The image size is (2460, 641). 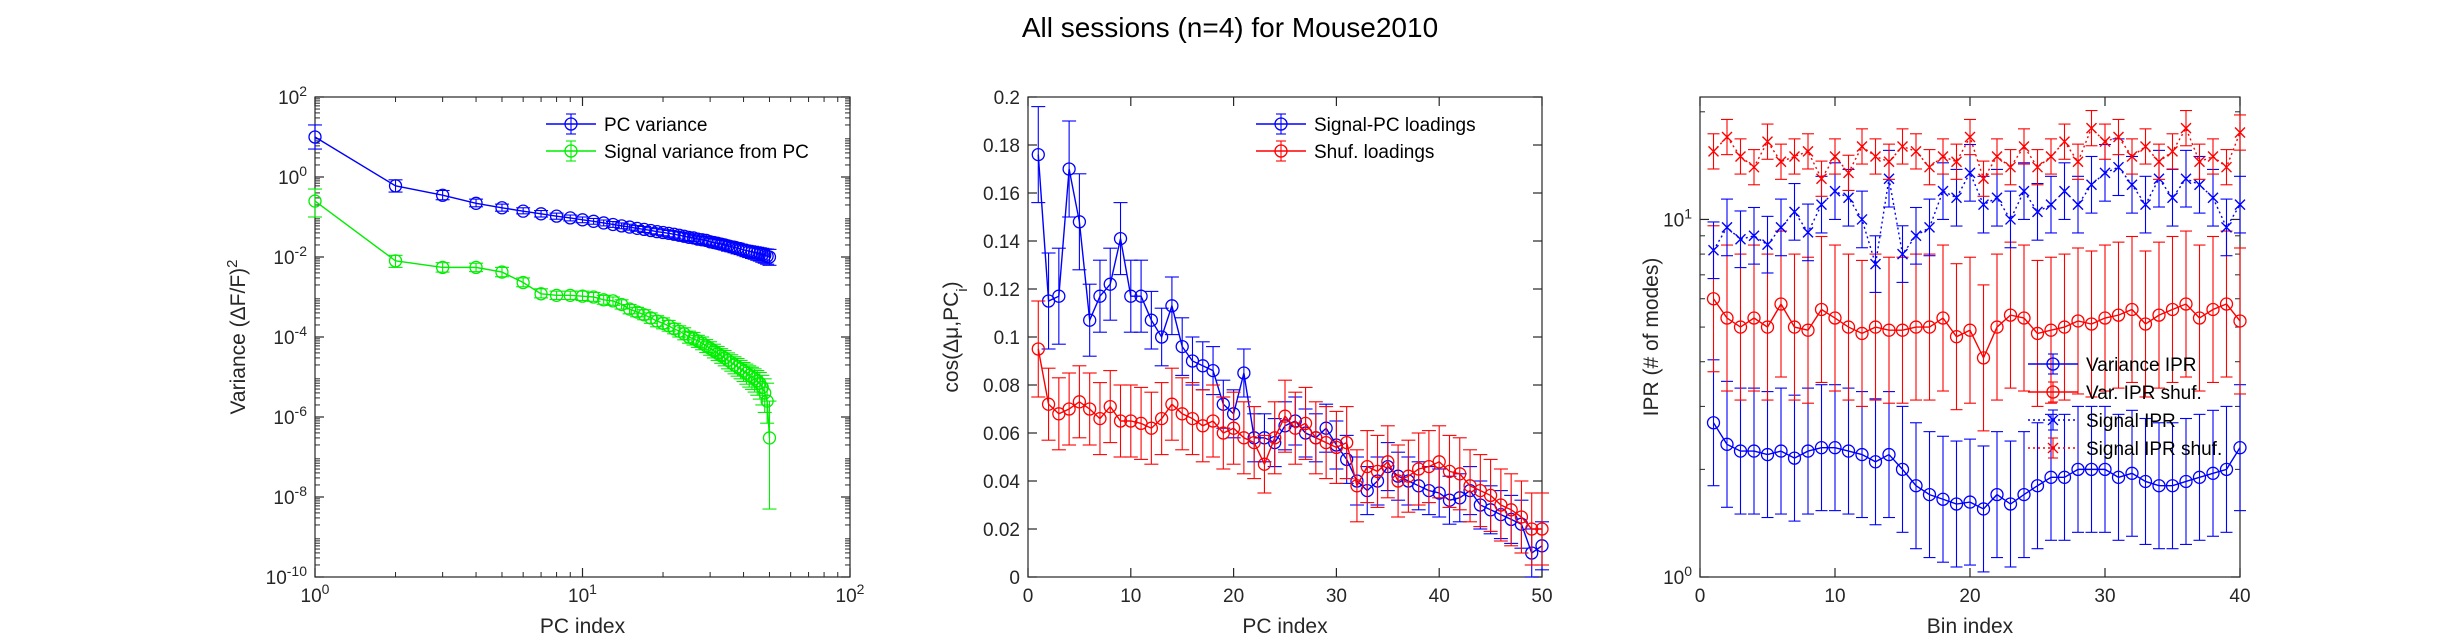 I want to click on x-axis-label: Bin index, so click(x=1970, y=626).